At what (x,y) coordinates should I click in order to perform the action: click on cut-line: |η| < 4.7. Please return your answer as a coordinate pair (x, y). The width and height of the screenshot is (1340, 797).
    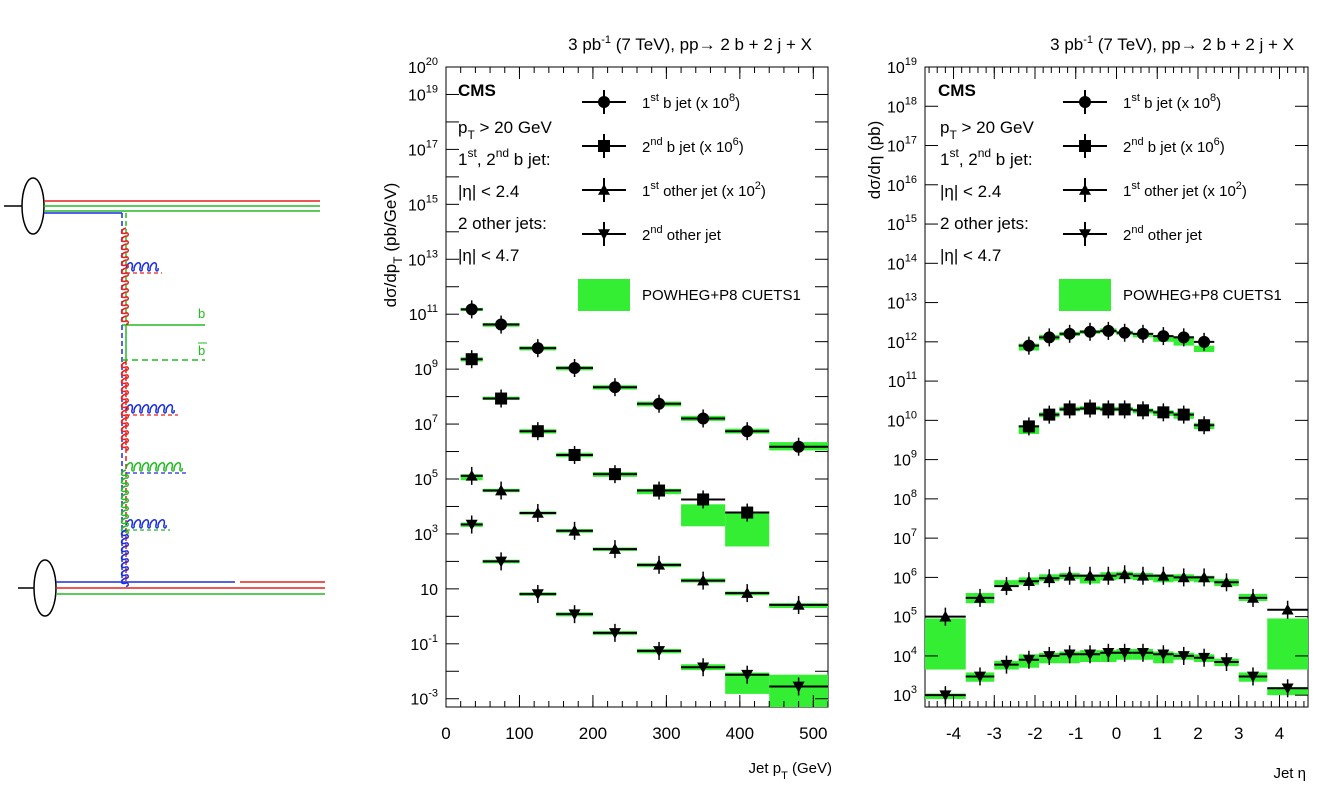
    Looking at the image, I should click on (488, 255).